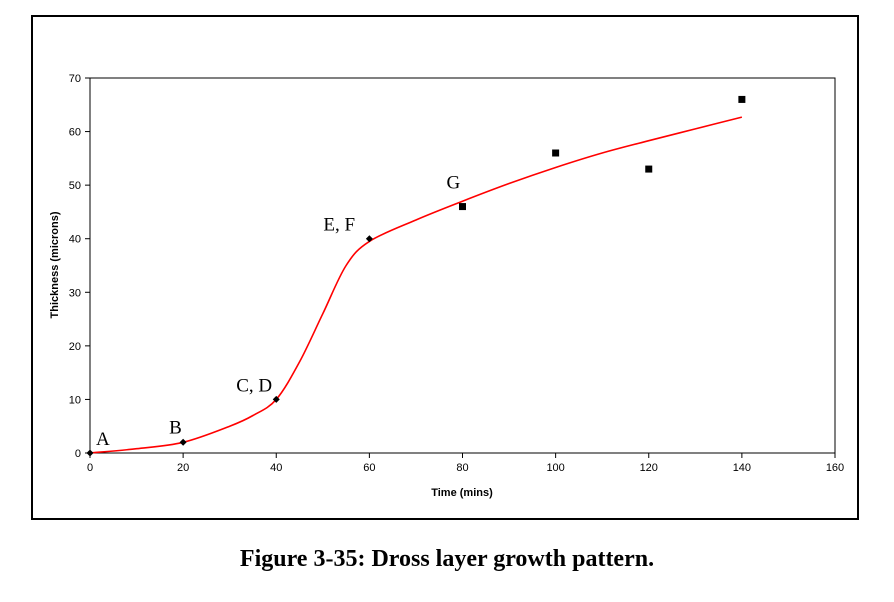 The image size is (894, 602). Describe the element at coordinates (78, 454) in the screenshot. I see `y-tick-label: 0` at that location.